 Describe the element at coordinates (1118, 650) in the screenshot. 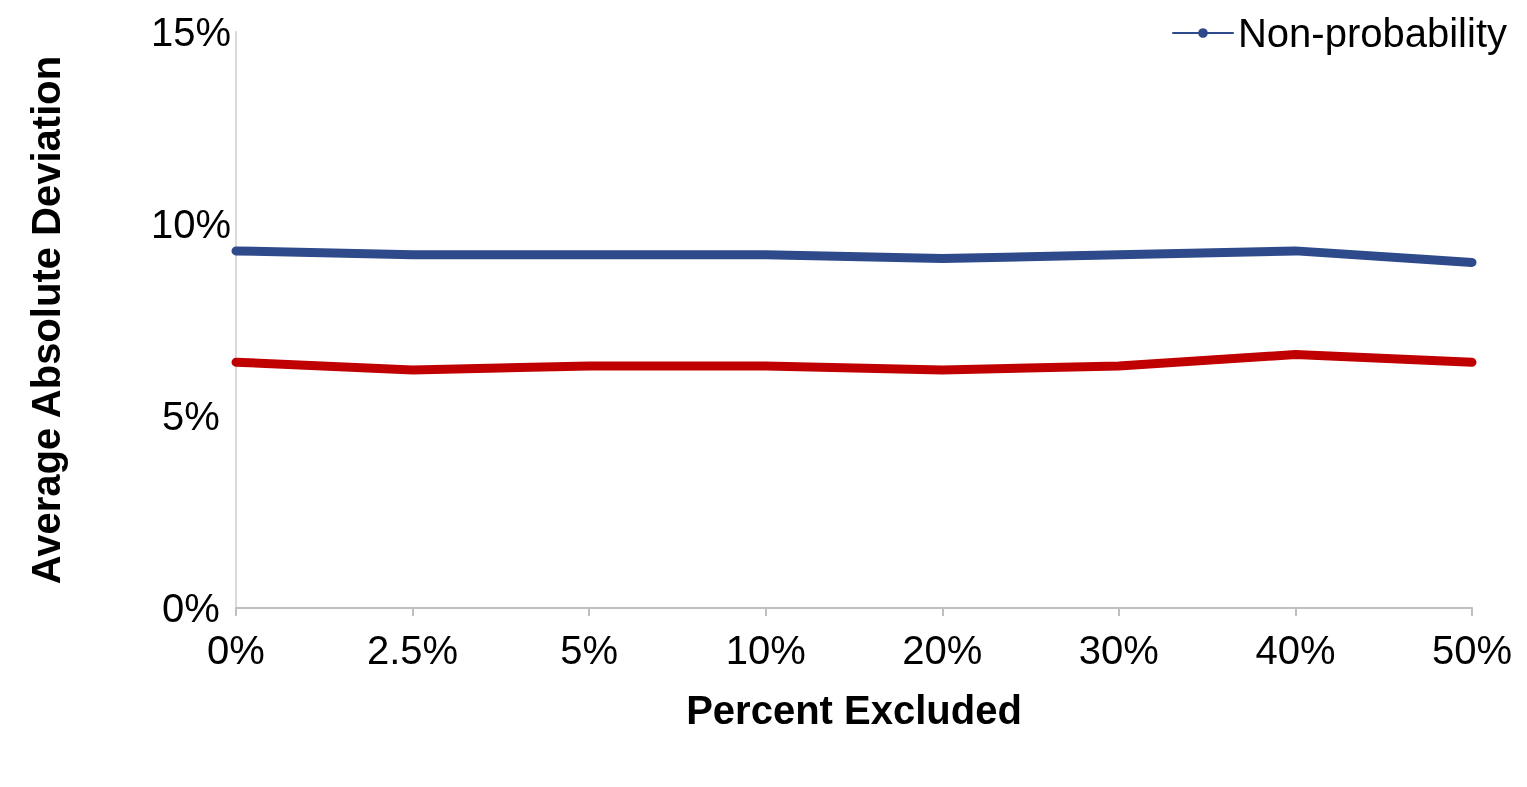

I see `x-tick-label: 30%` at that location.